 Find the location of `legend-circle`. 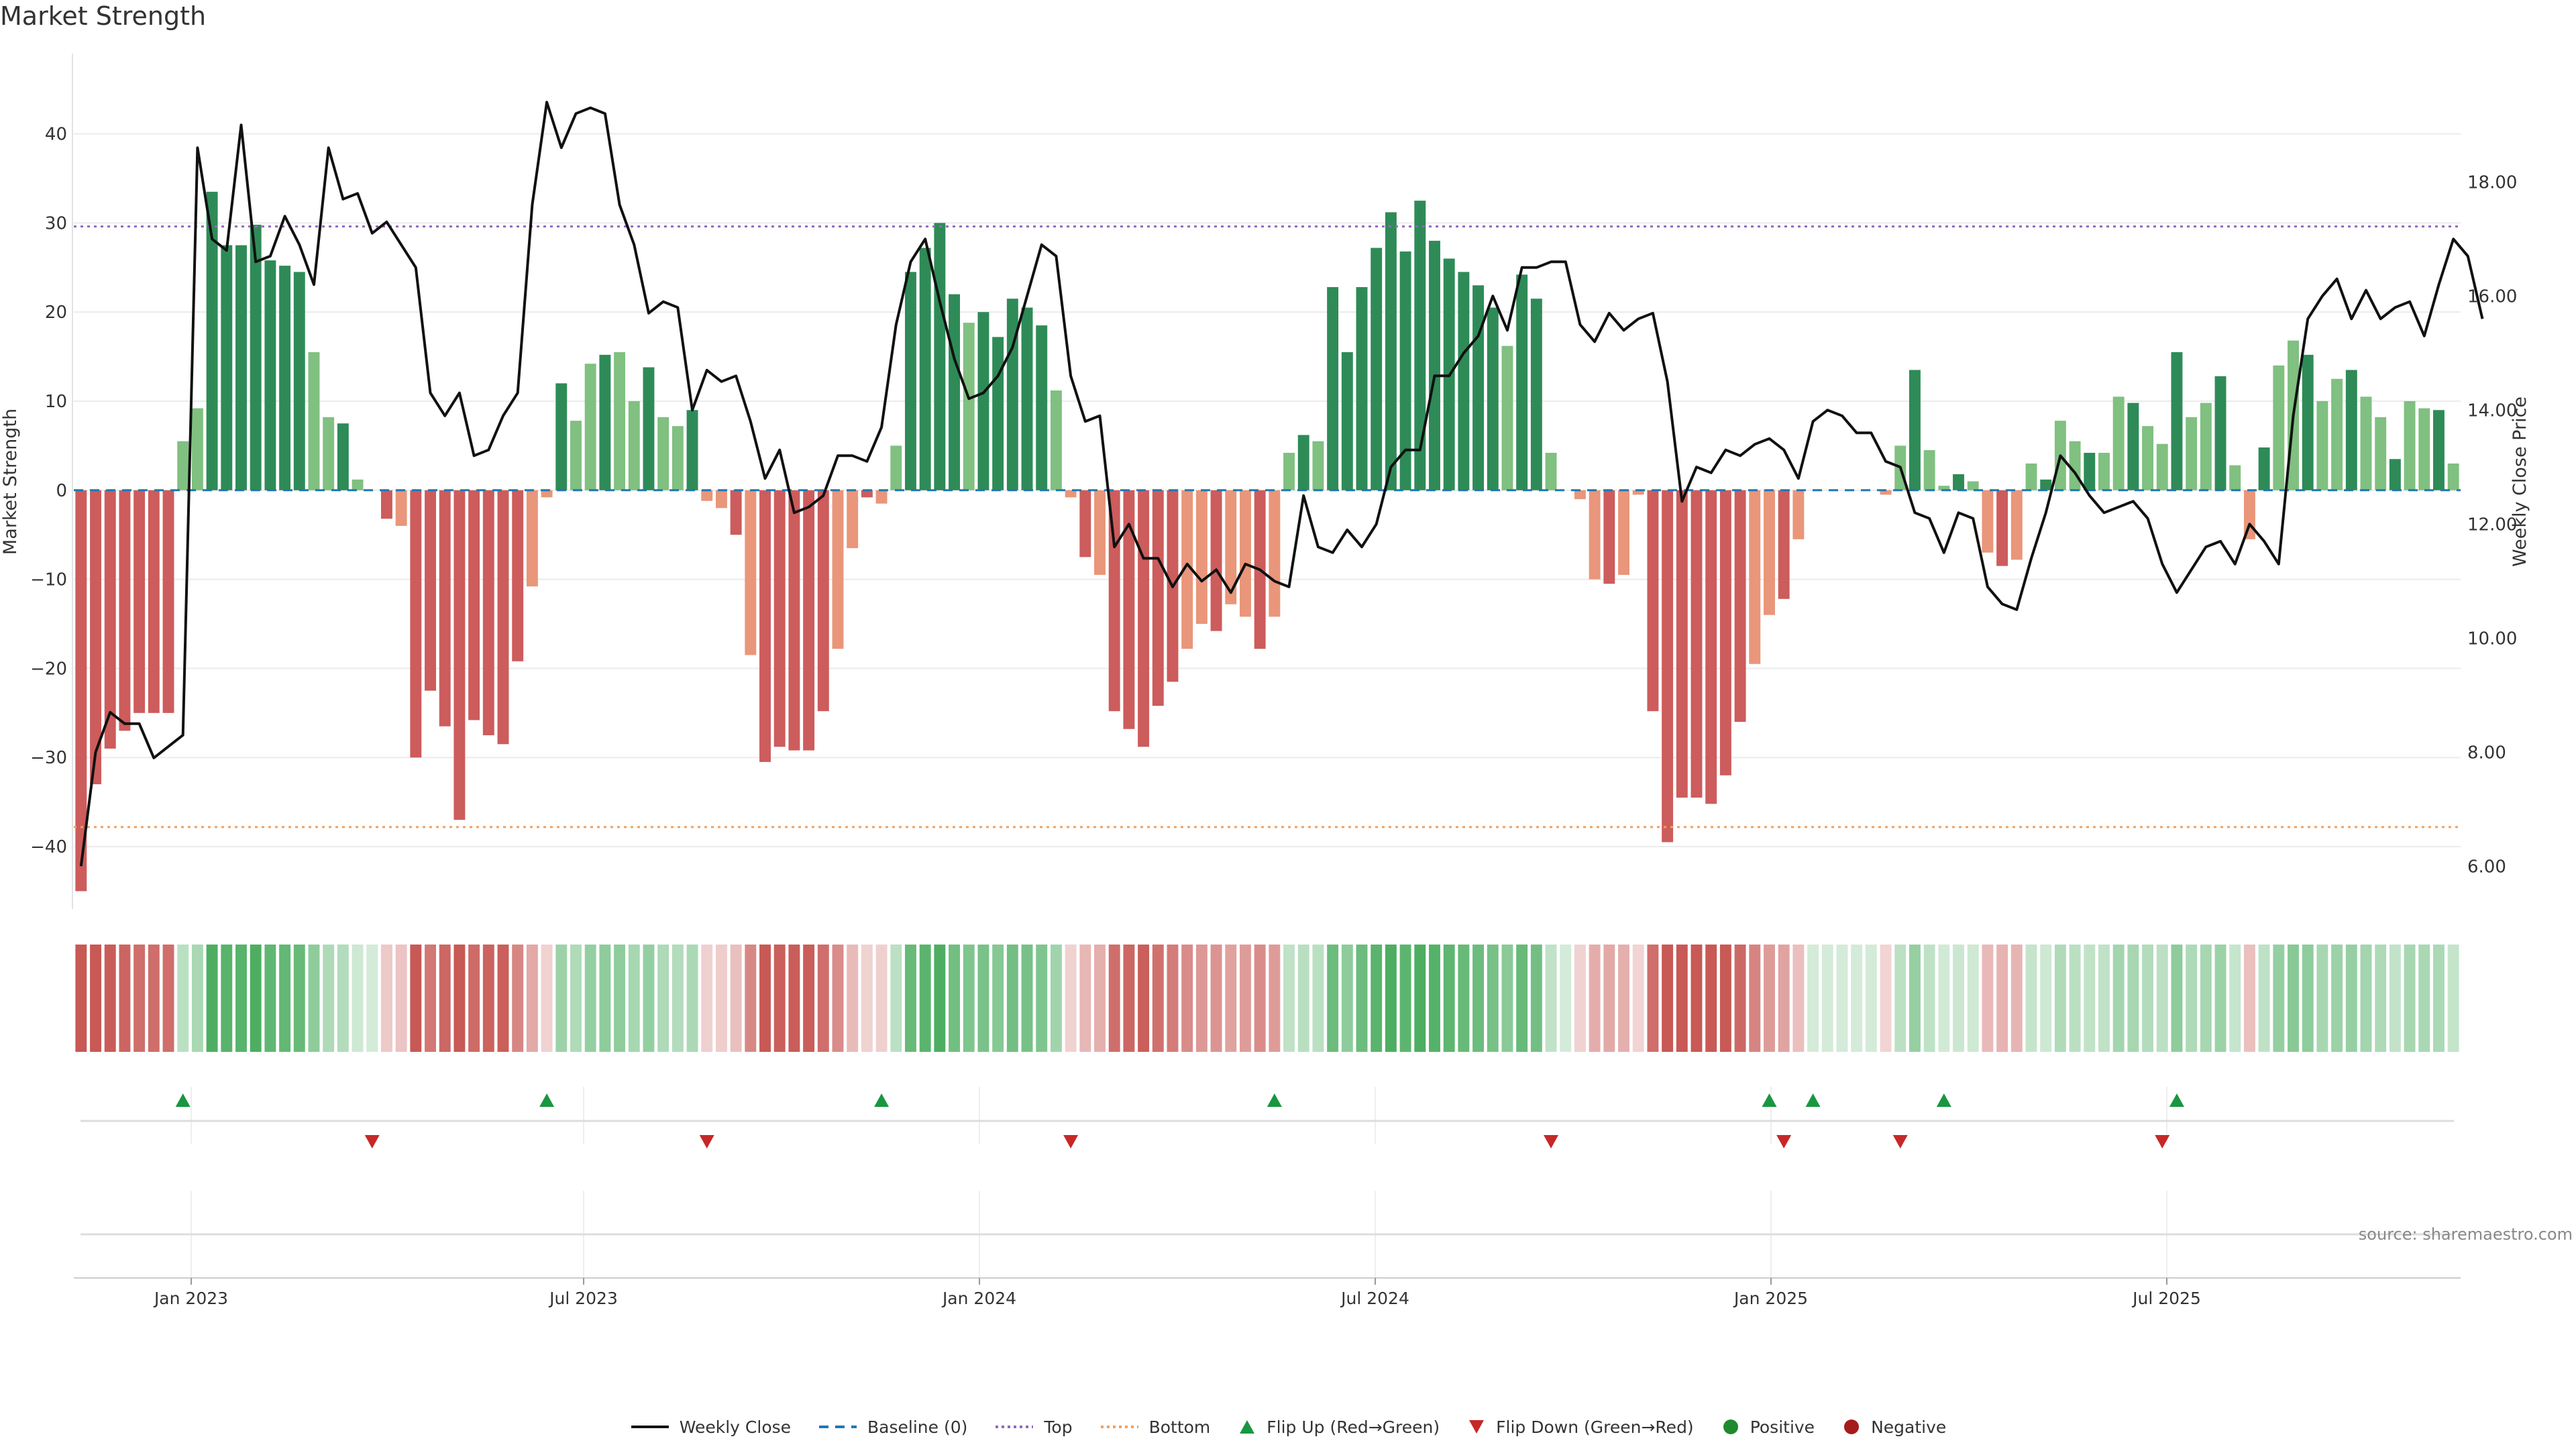

legend-circle is located at coordinates (1852, 1426).